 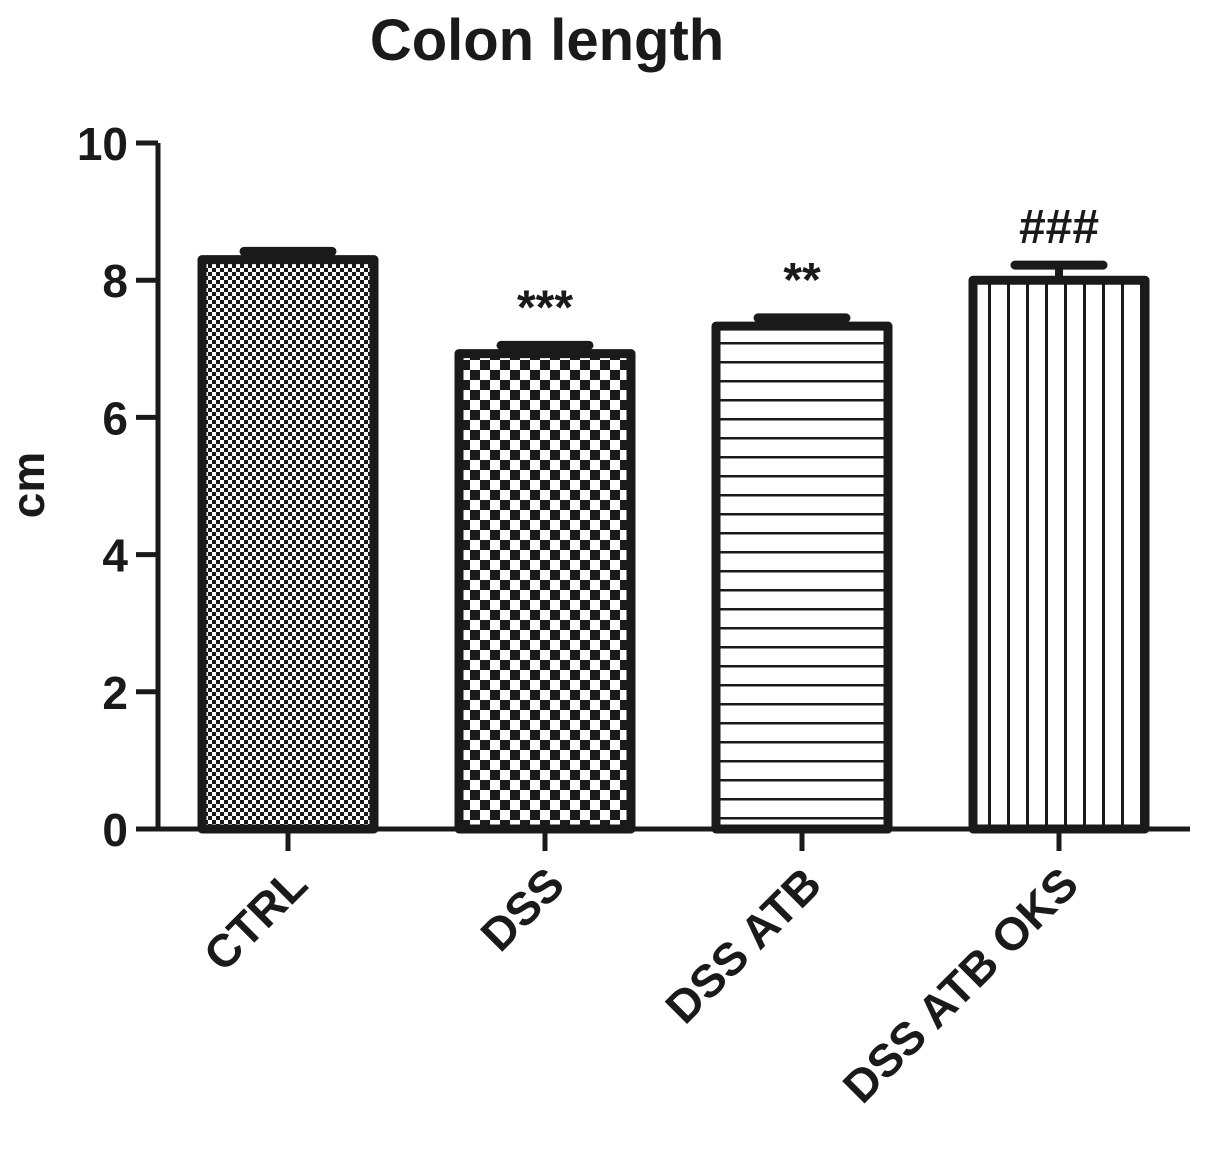 I want to click on chart-title: Colon length, so click(x=547, y=40).